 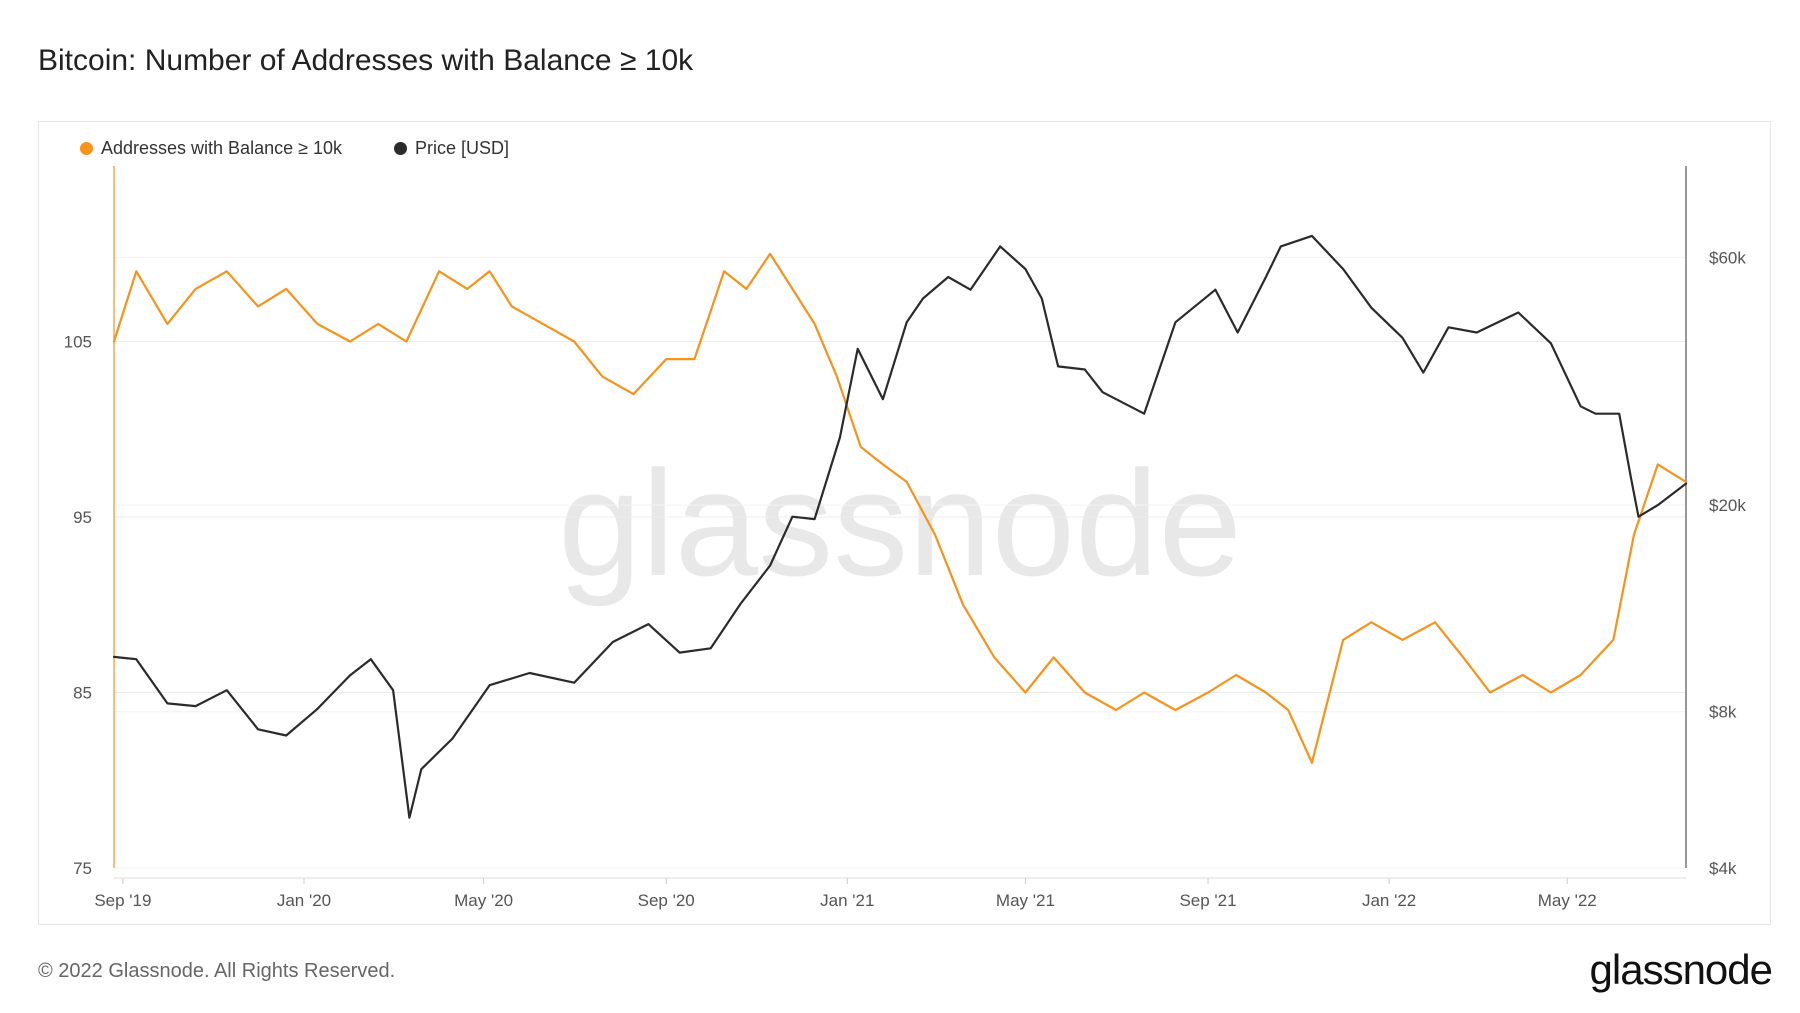 What do you see at coordinates (900, 523) in the screenshot?
I see `watermark-text: glassnode` at bounding box center [900, 523].